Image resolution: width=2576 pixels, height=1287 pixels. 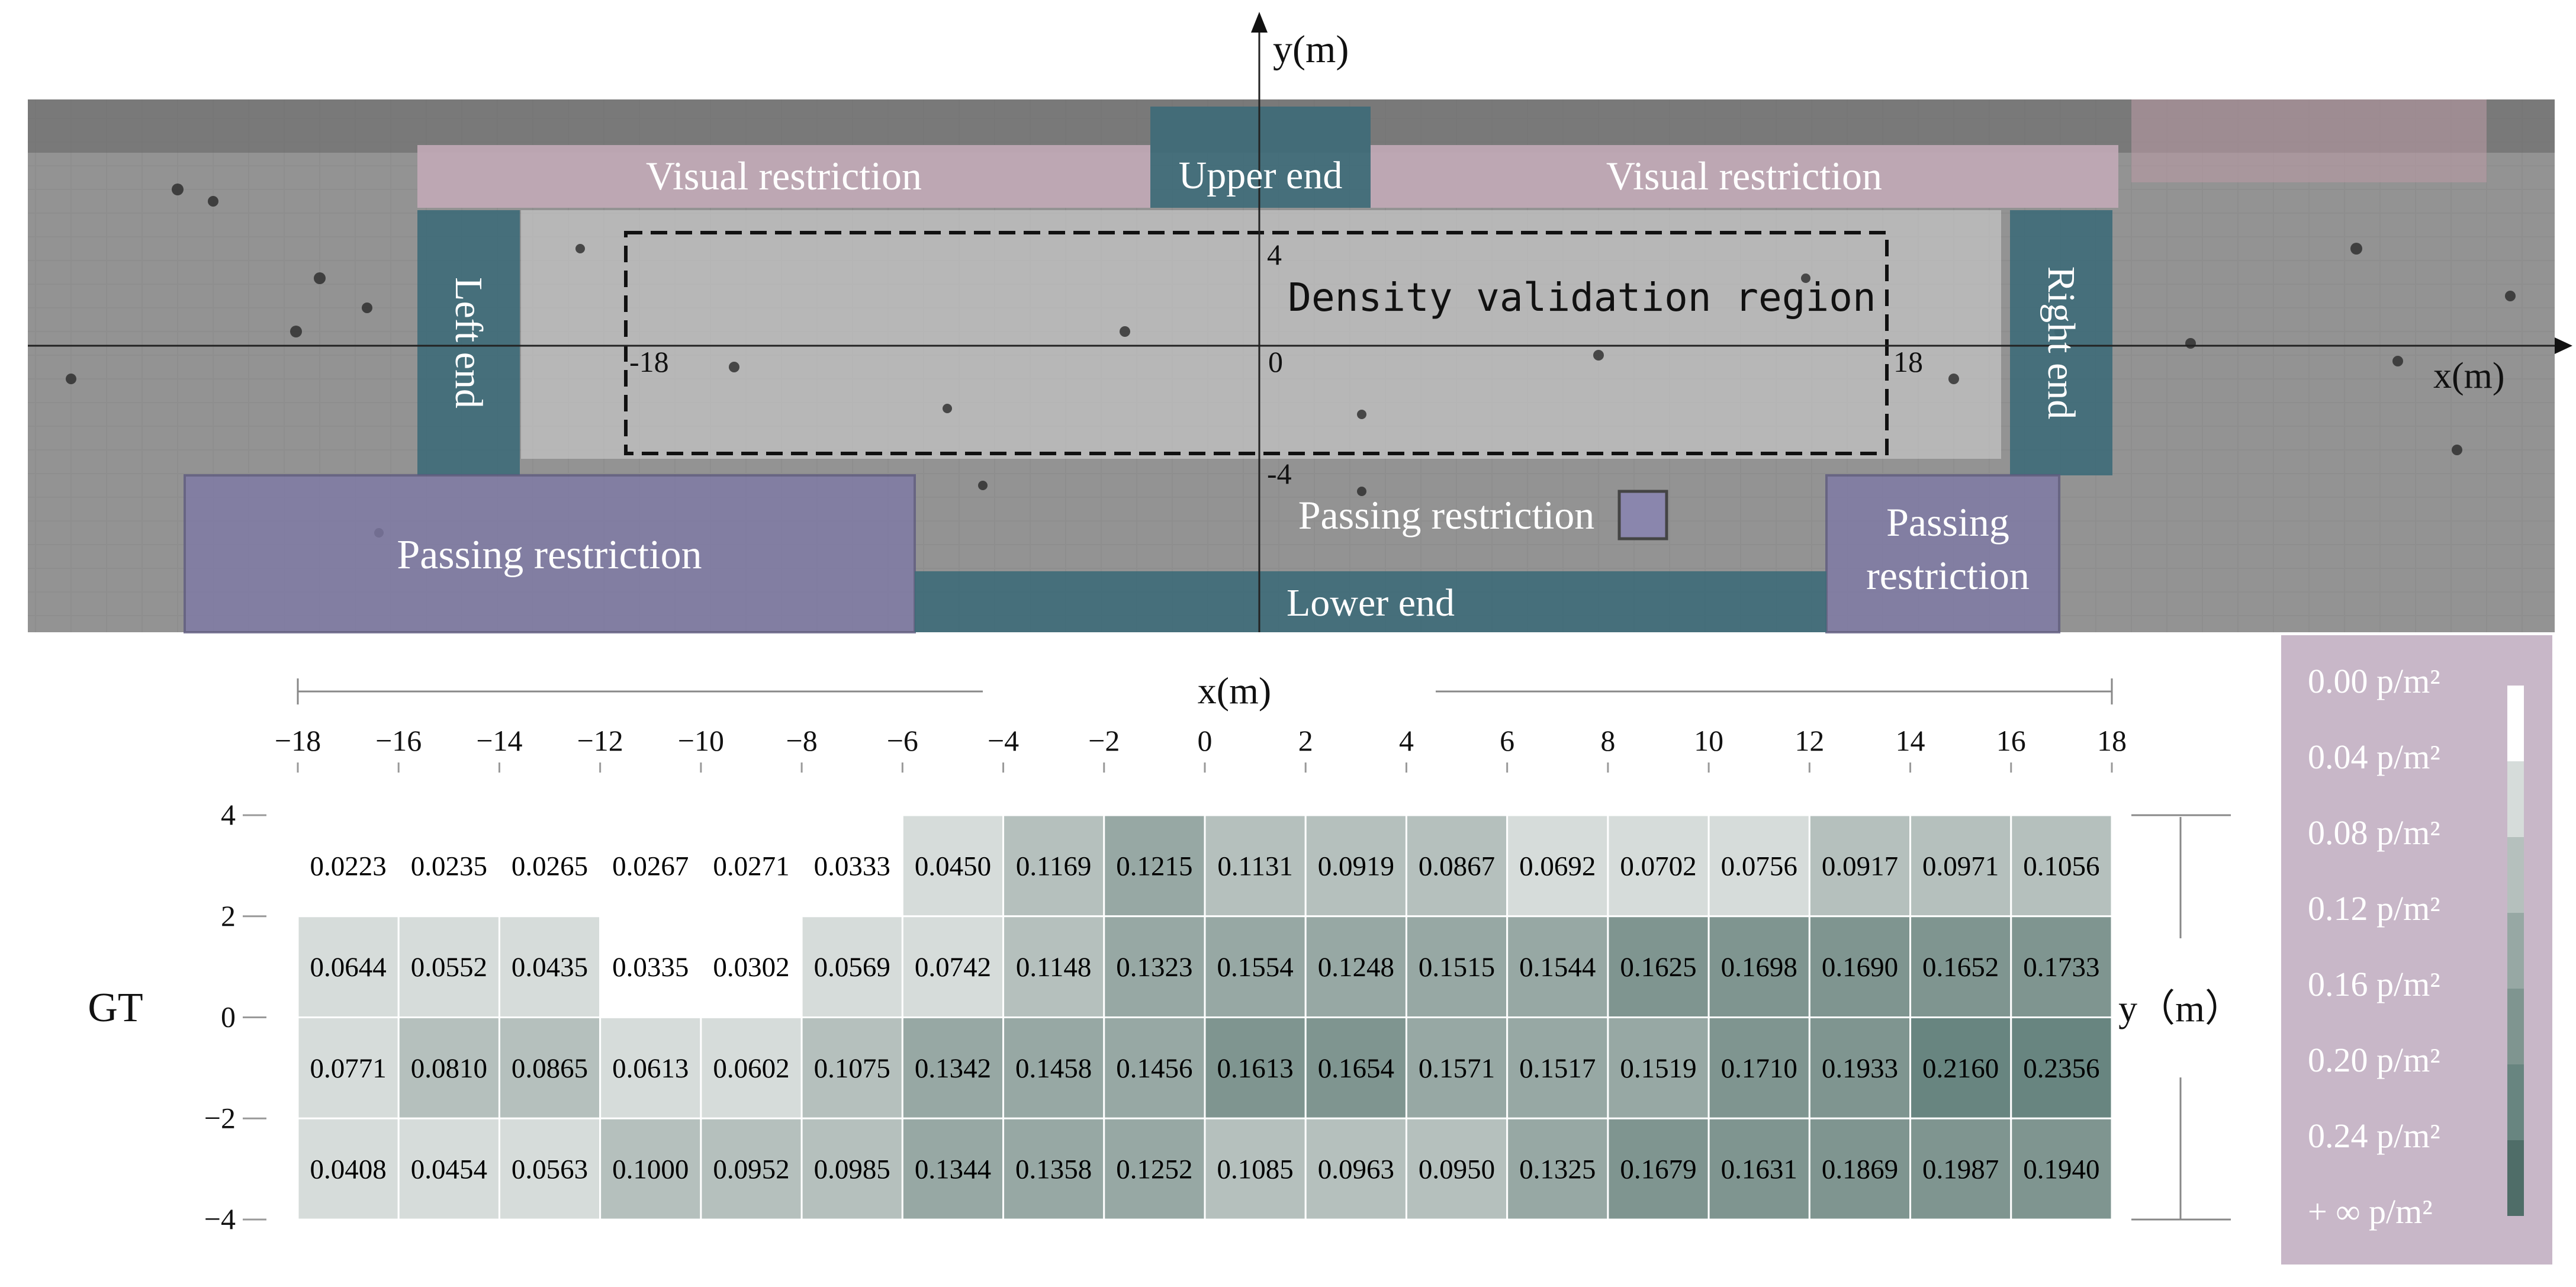 What do you see at coordinates (348, 1068) in the screenshot?
I see `heatmap-cell-value: 0.0771` at bounding box center [348, 1068].